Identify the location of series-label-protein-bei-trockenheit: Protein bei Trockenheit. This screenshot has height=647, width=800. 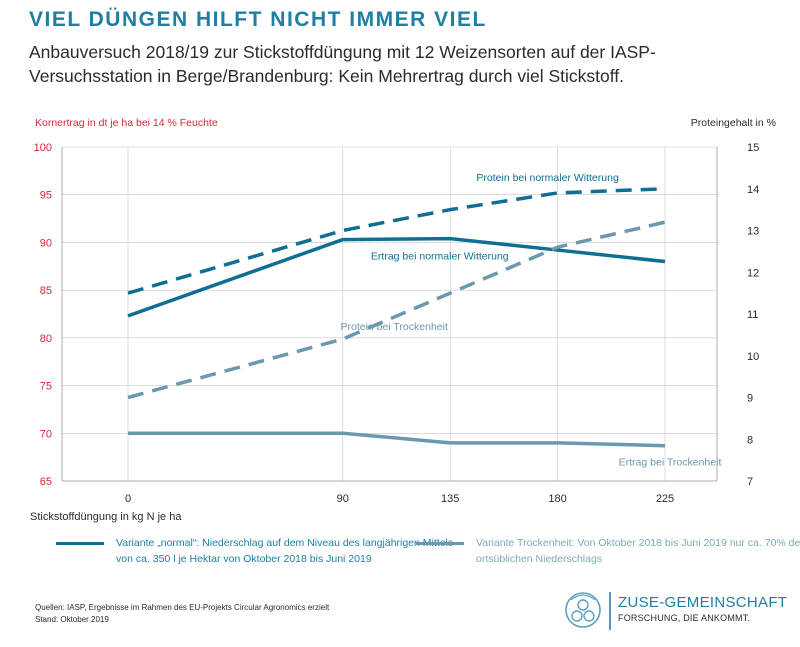
(393, 327).